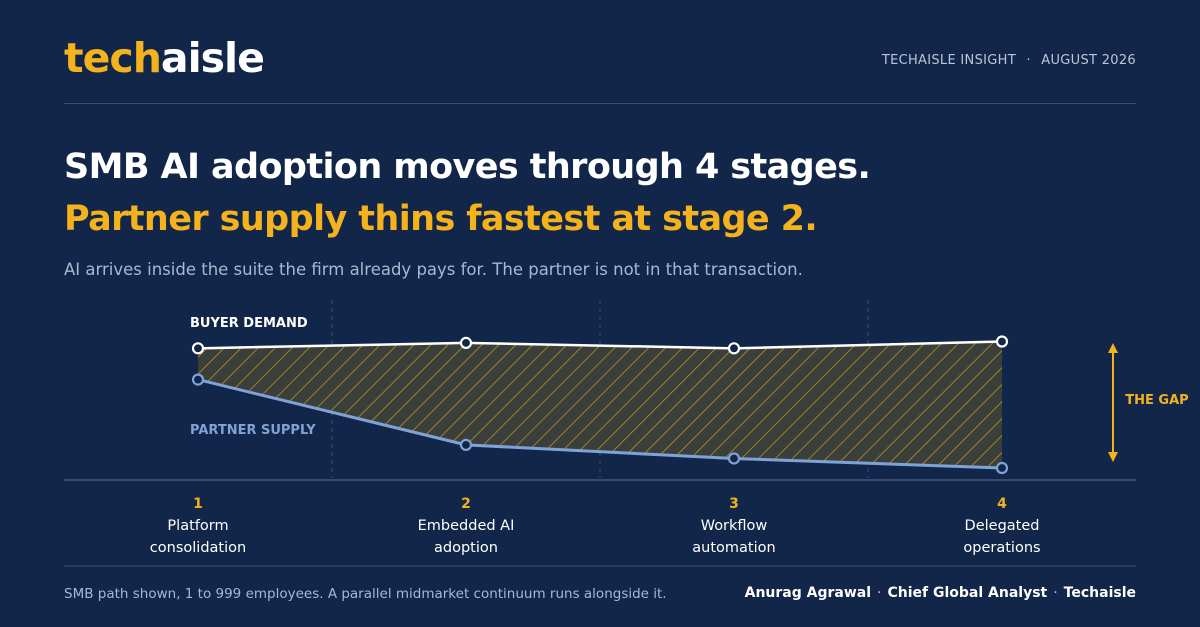 This screenshot has width=1200, height=627. What do you see at coordinates (808, 593) in the screenshot?
I see `author-name: Anurag Agrawal` at bounding box center [808, 593].